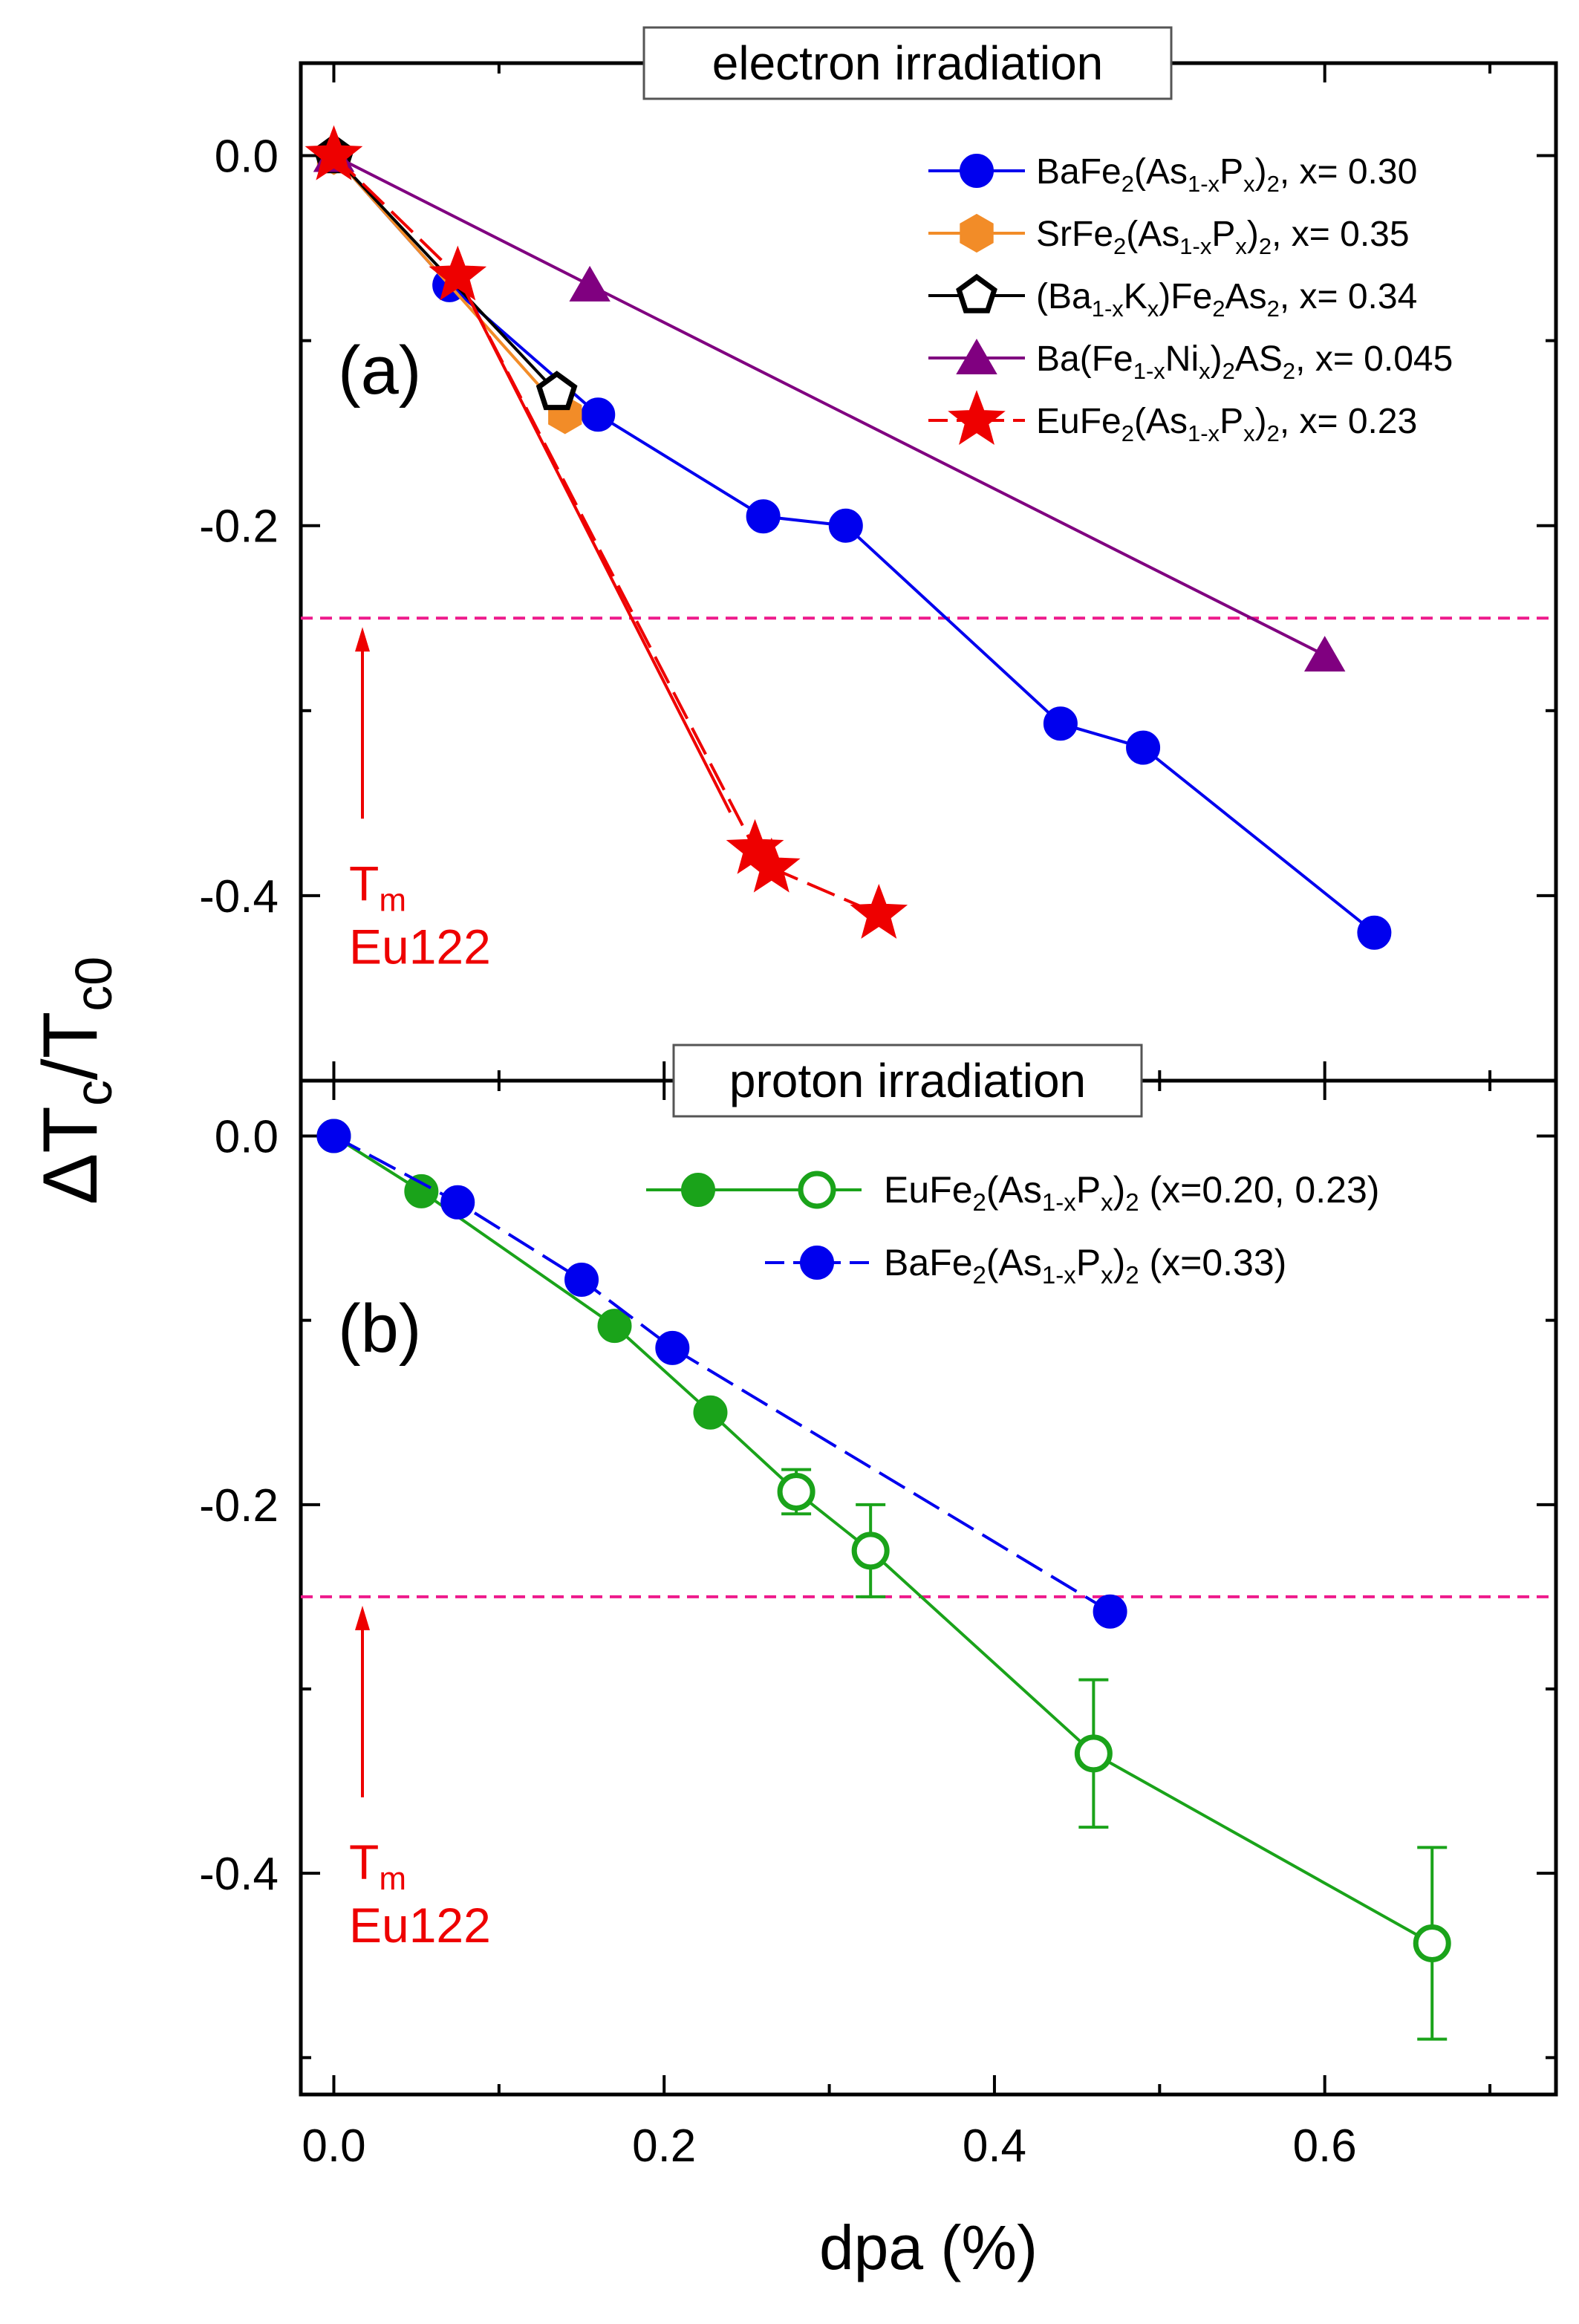 This screenshot has width=1579, height=2324. Describe the element at coordinates (1226, 424) in the screenshot. I see `legend-label: EuFe2​(As1-x​Px​)2​, x= 0.23` at that location.